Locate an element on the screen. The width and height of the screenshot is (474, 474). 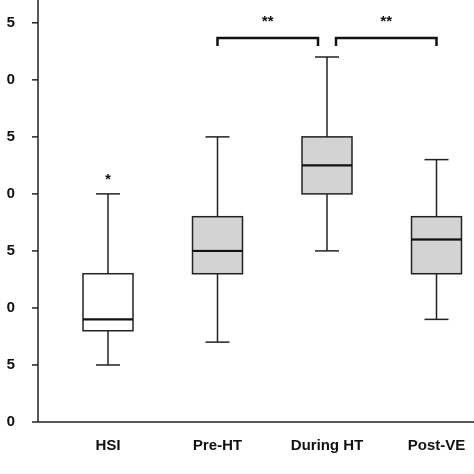
x-tick-label: Post-VE is located at coordinates (437, 445).